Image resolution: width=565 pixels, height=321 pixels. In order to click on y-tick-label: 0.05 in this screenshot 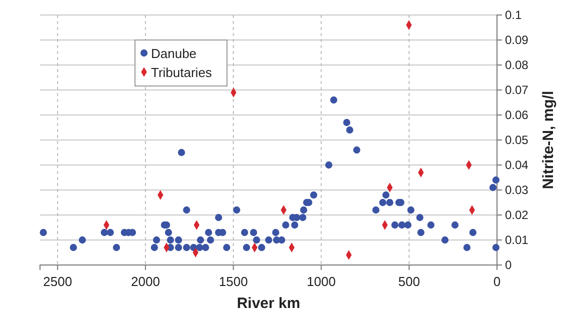, I will do `click(517, 139)`.